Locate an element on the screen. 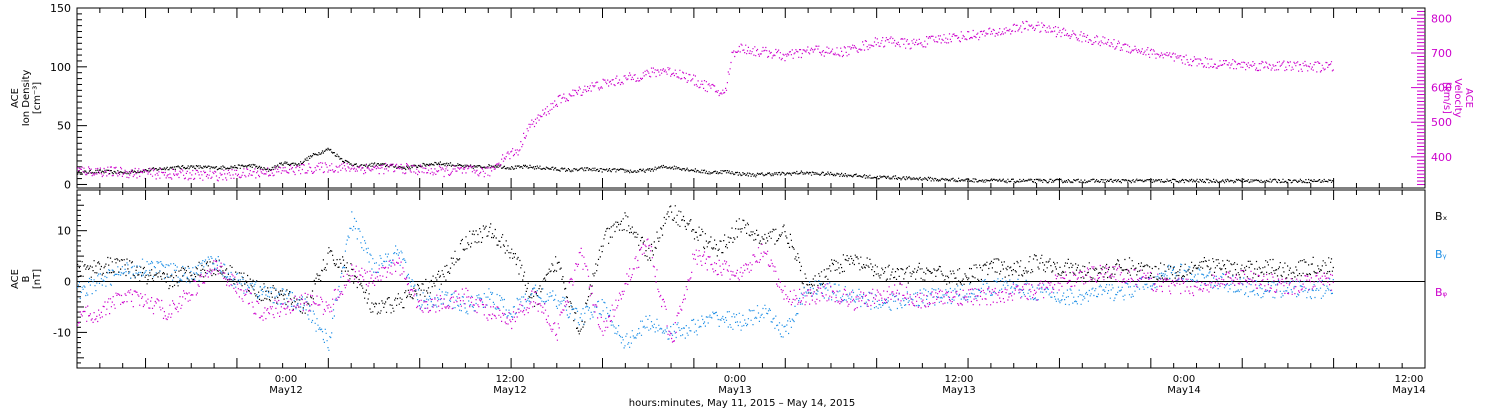 This screenshot has width=1500, height=410. density-series-points is located at coordinates (705, 165).